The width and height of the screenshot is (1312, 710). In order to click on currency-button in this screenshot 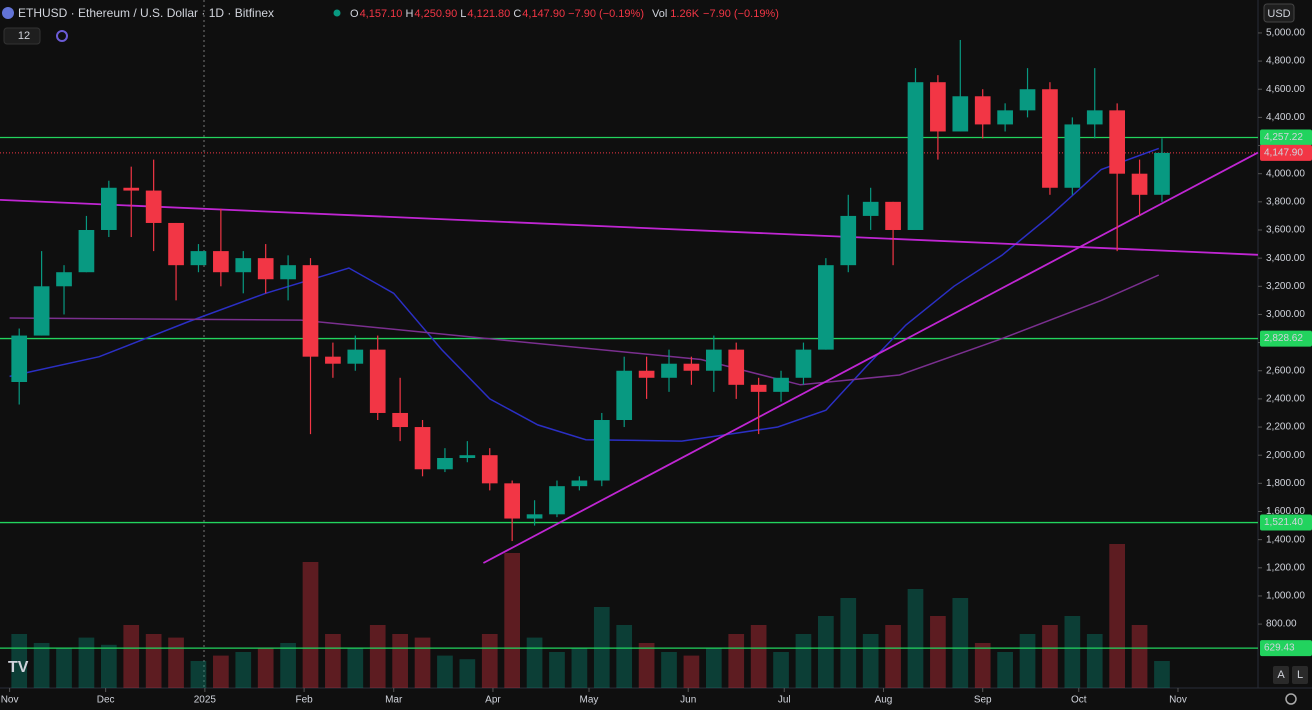, I will do `click(1279, 13)`.